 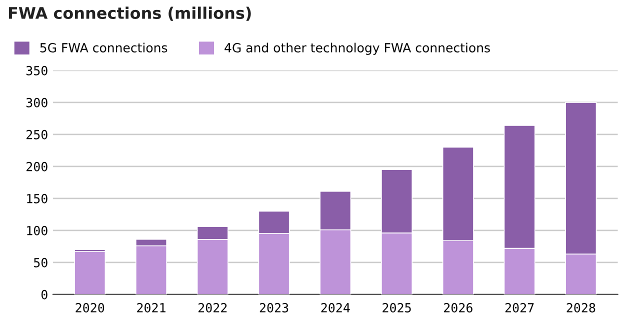 What do you see at coordinates (41, 263) in the screenshot?
I see `y-tick-label: 50` at bounding box center [41, 263].